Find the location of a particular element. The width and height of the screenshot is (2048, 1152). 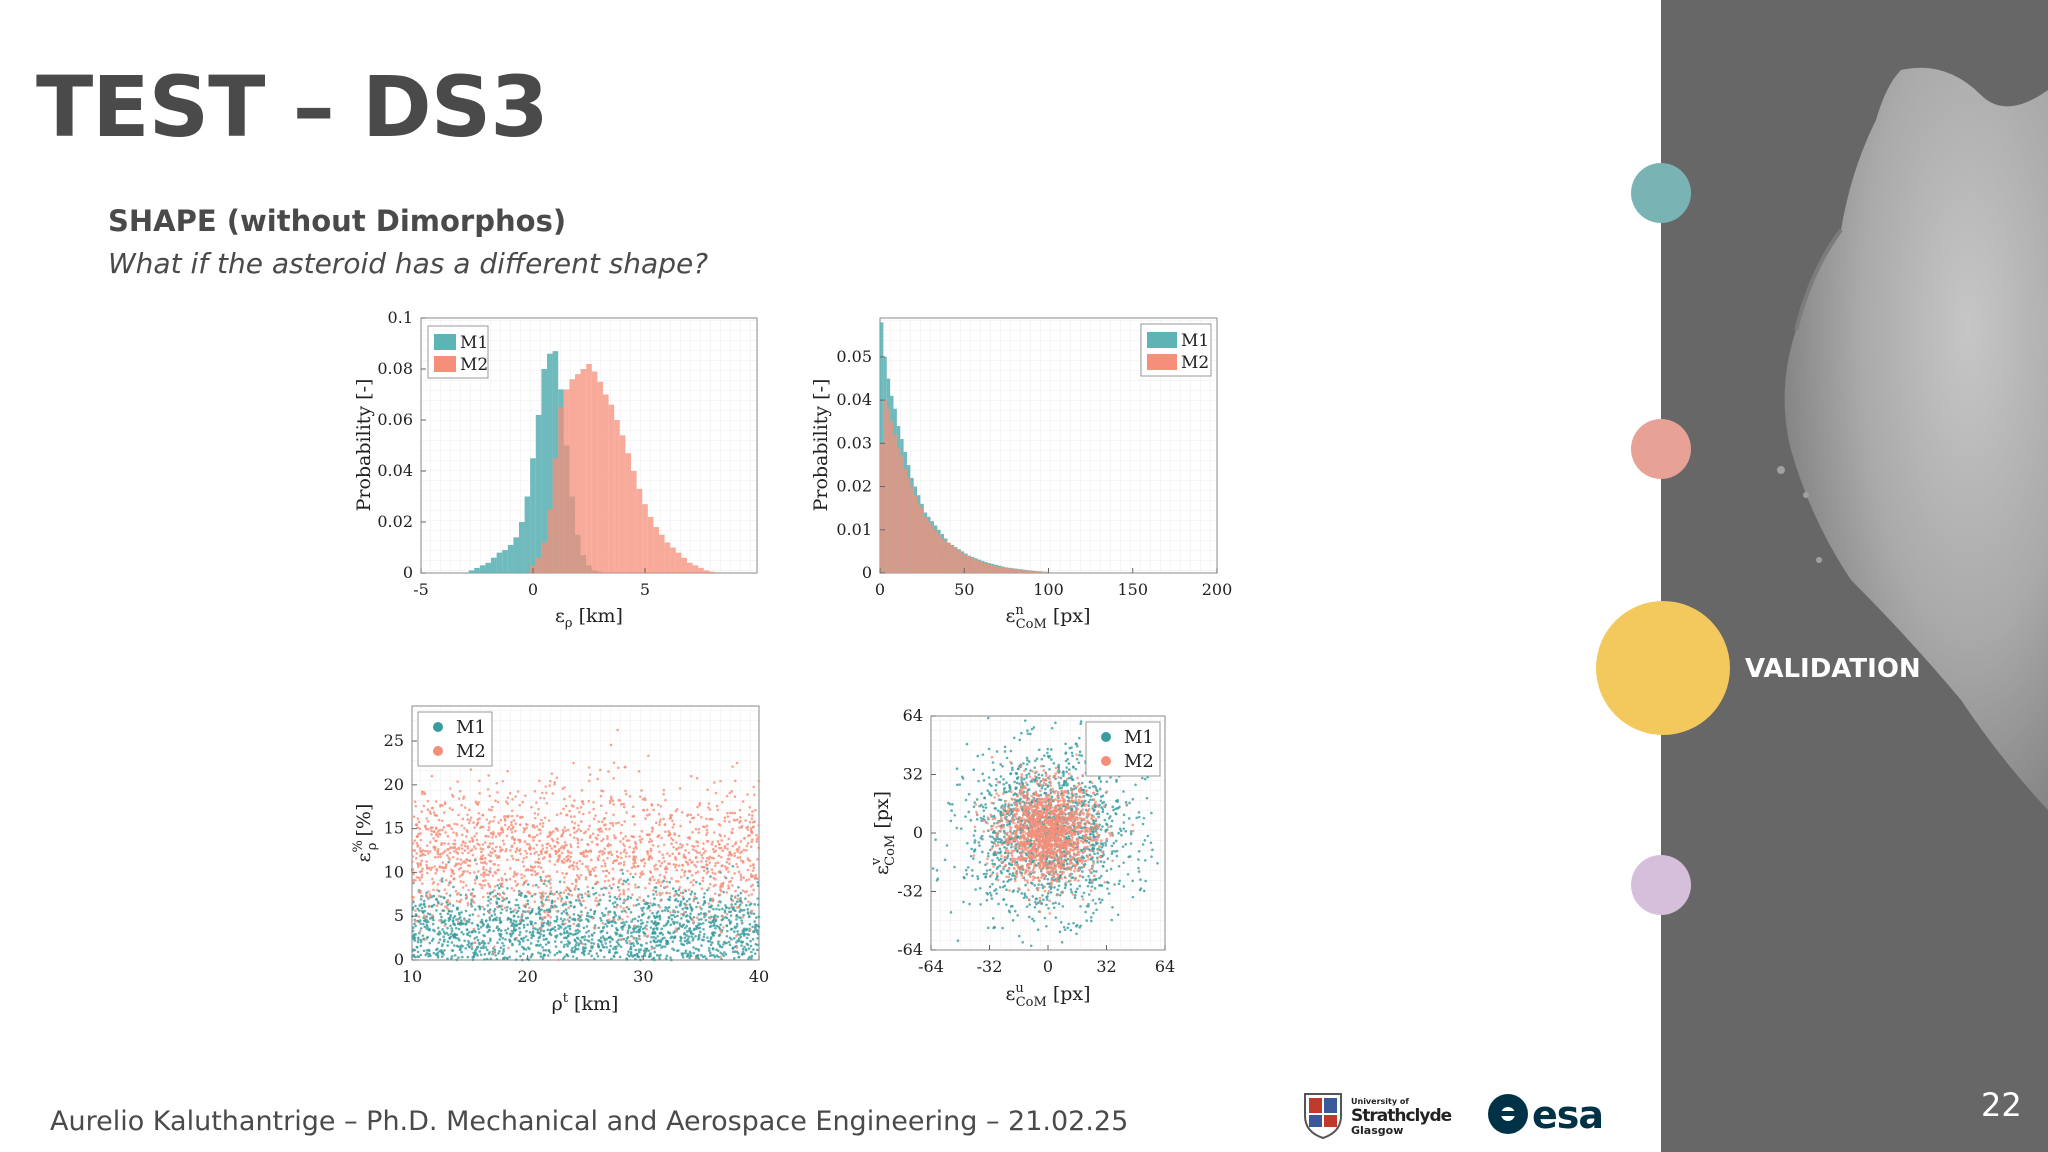

y-tick-label: 0.02 is located at coordinates (395, 521).